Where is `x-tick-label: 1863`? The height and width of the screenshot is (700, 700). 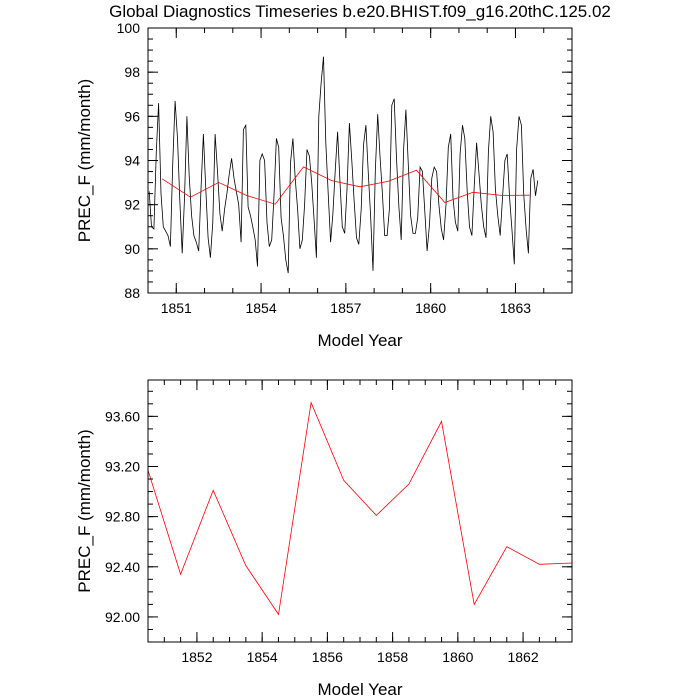
x-tick-label: 1863 is located at coordinates (515, 308).